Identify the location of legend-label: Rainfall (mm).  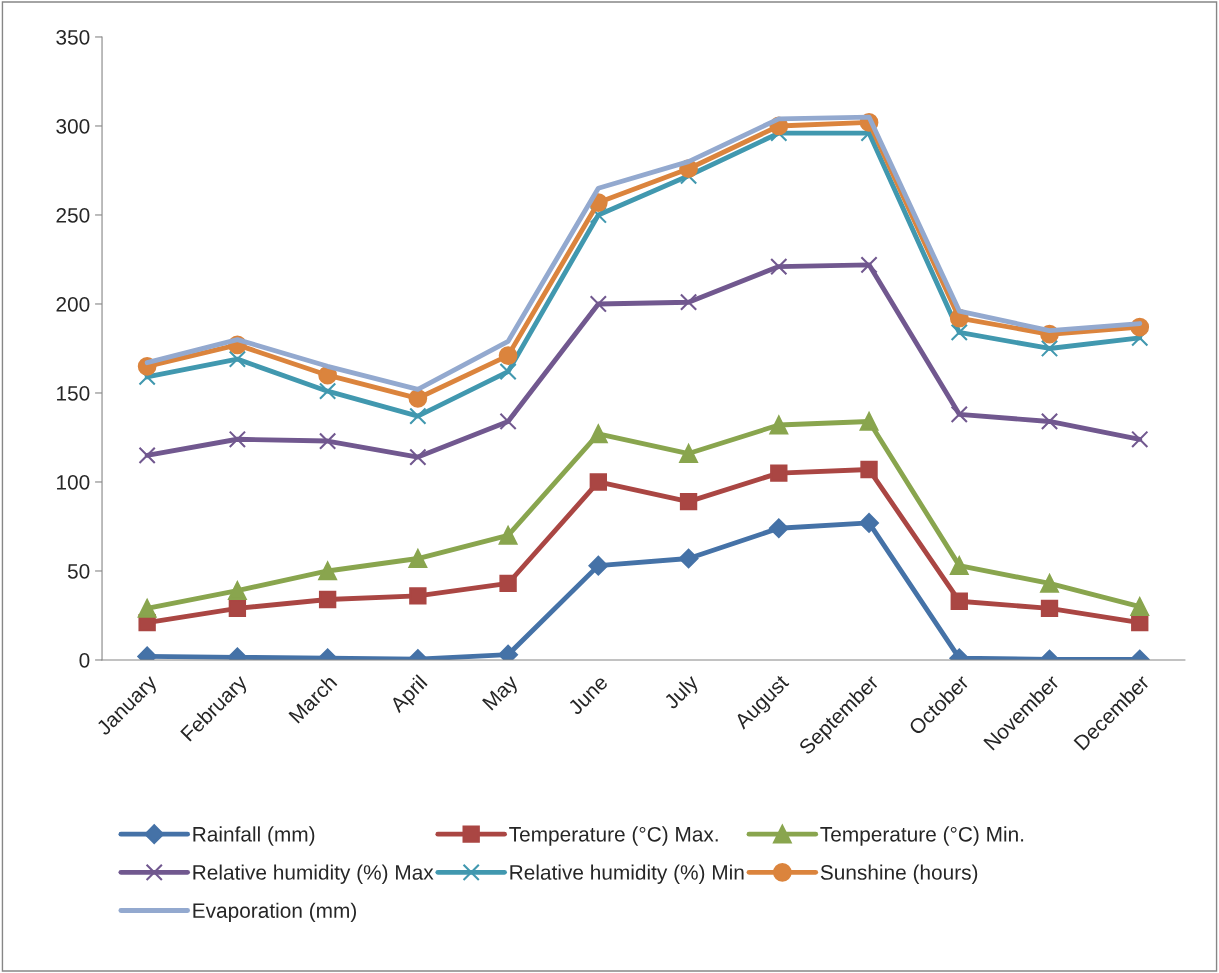
(254, 836).